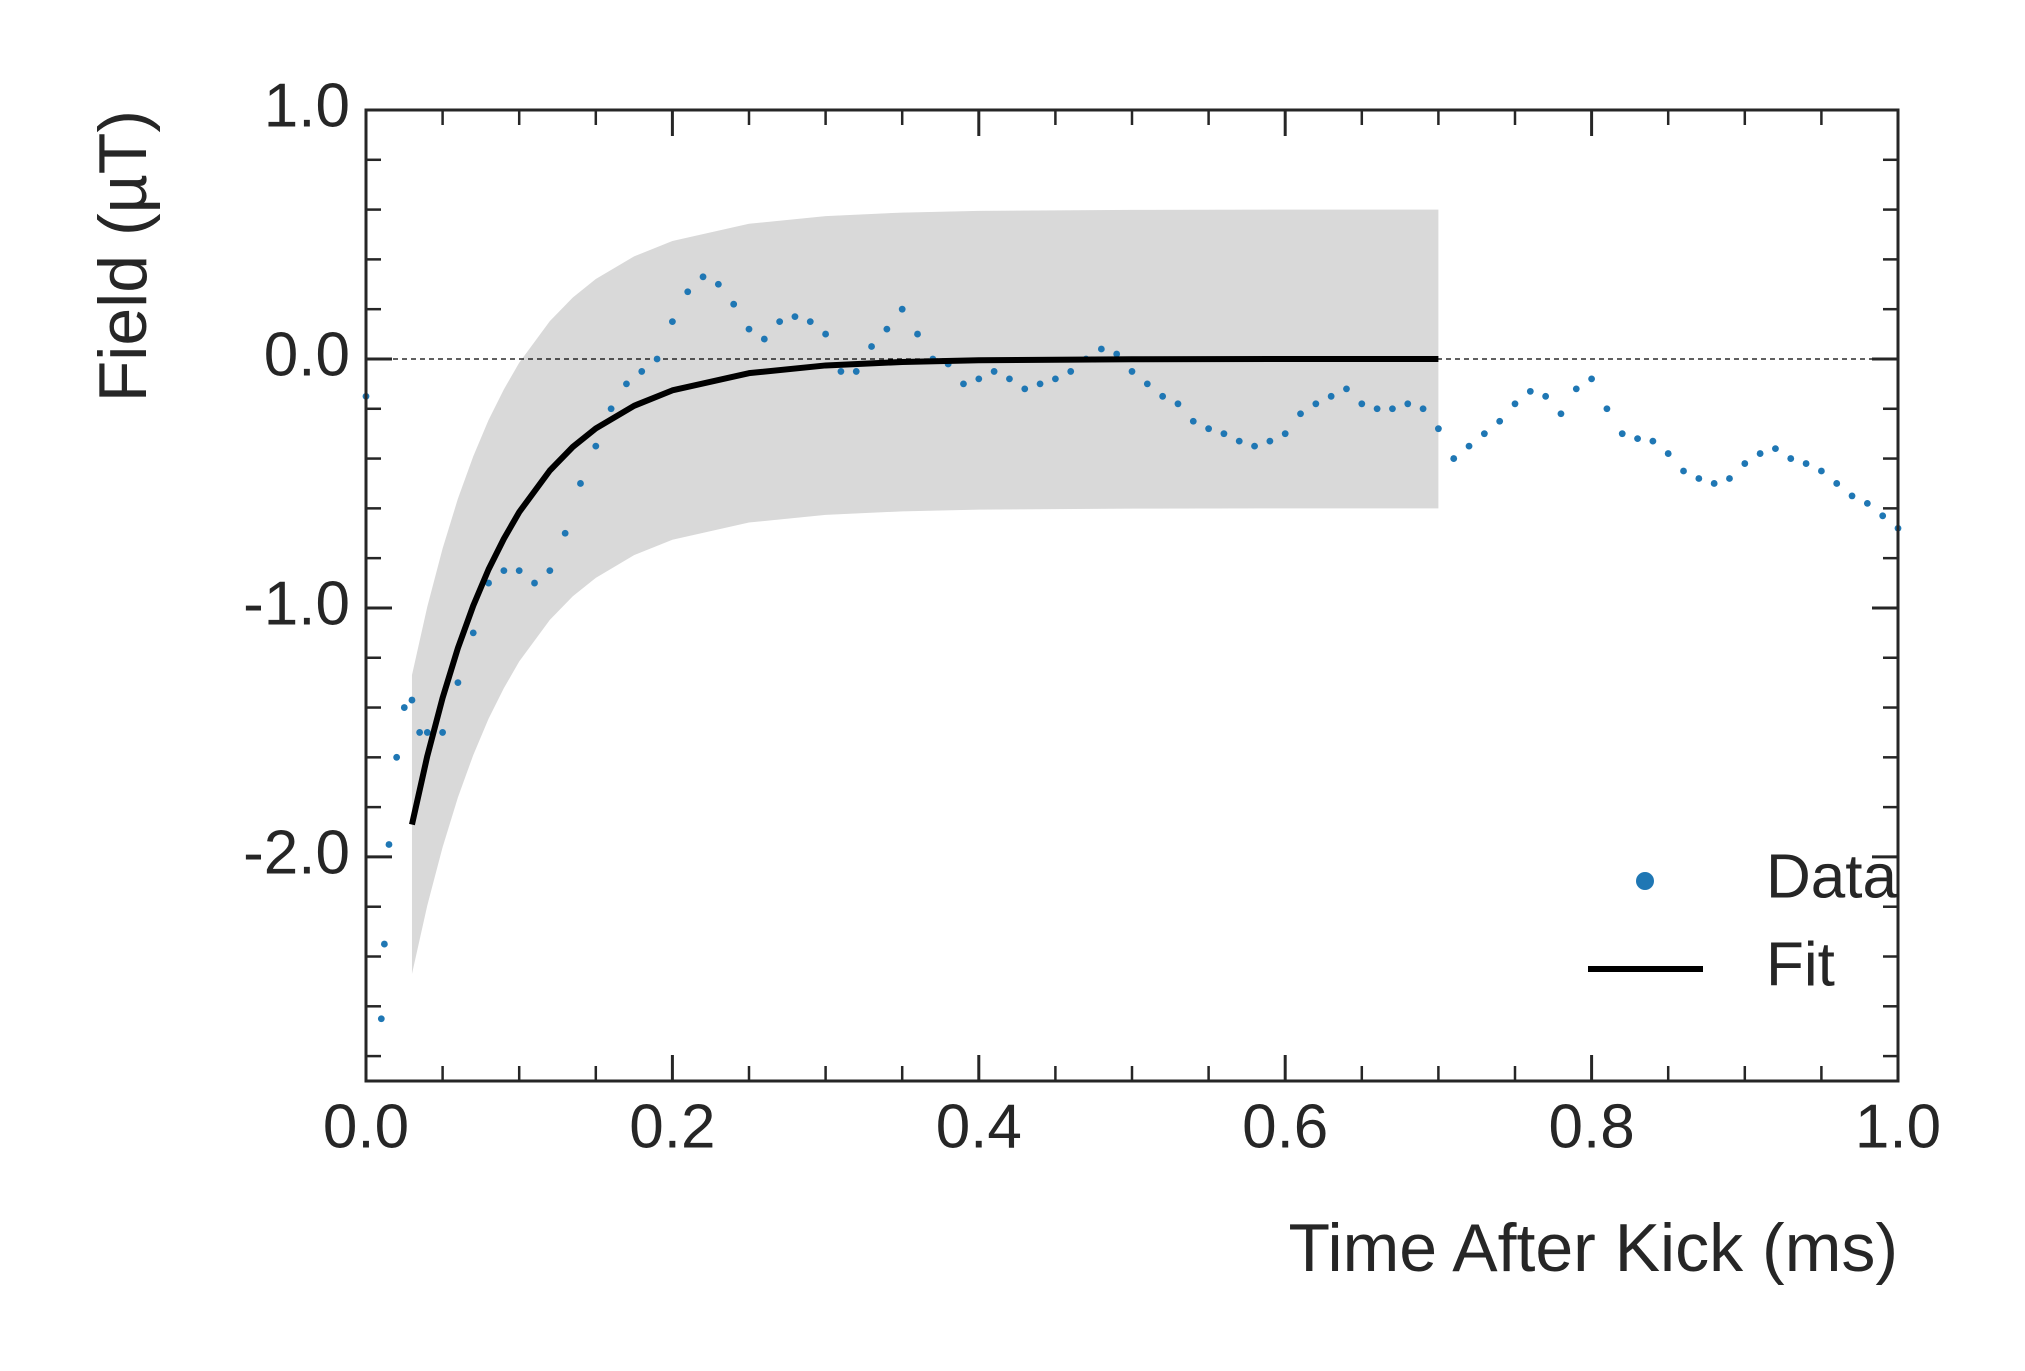 Image resolution: width=2025 pixels, height=1371 pixels. I want to click on y-tick-label: -1.0, so click(296, 603).